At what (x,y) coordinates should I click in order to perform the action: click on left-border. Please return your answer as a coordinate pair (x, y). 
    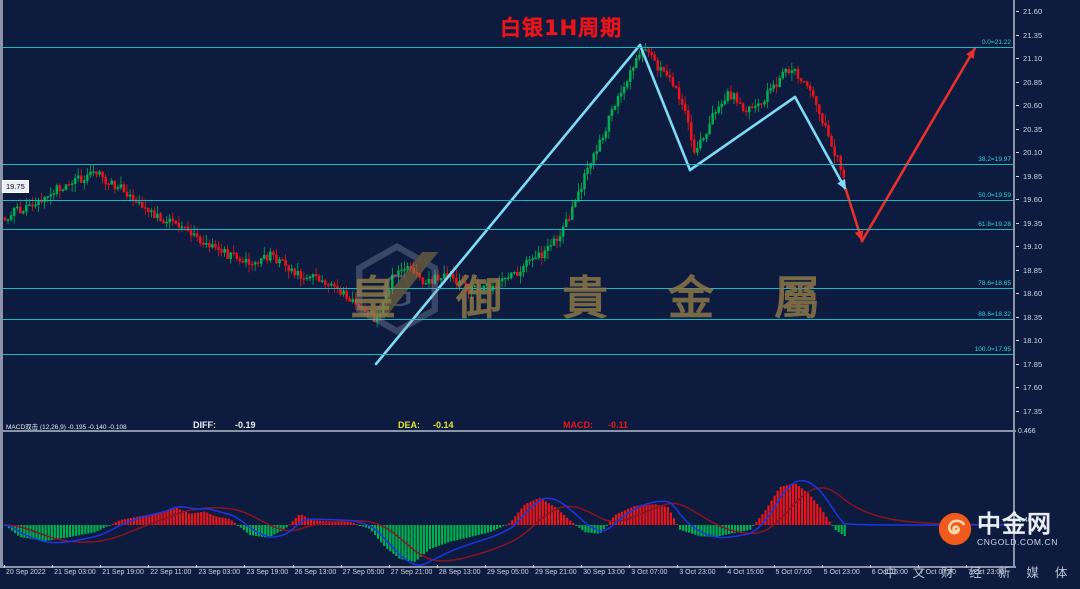
    Looking at the image, I should click on (1, 284).